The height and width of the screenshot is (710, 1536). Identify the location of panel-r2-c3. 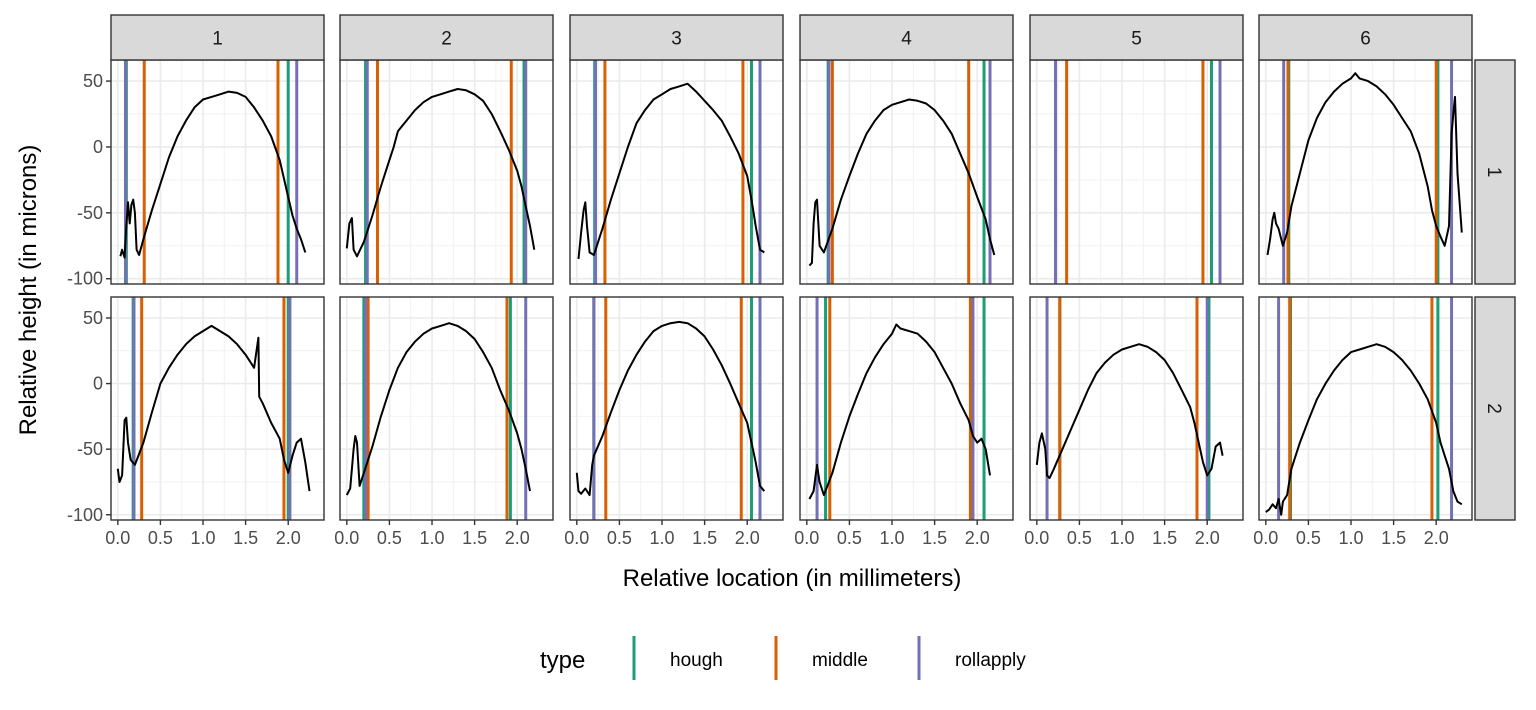
(676, 408).